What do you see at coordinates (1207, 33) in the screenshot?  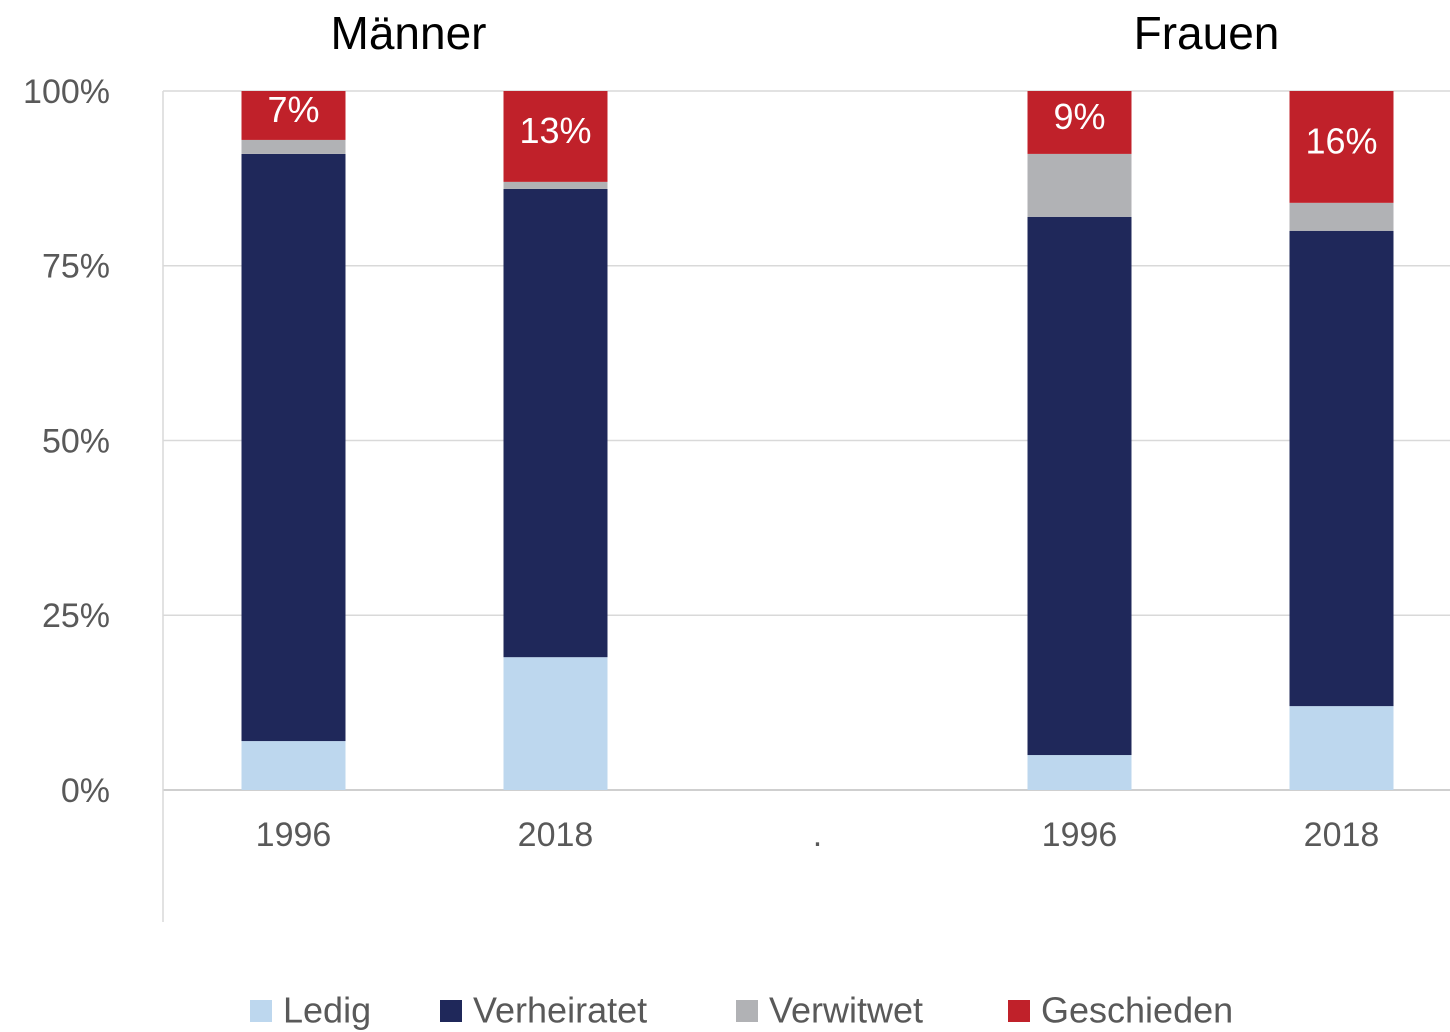 I see `group-label: Frauen` at bounding box center [1207, 33].